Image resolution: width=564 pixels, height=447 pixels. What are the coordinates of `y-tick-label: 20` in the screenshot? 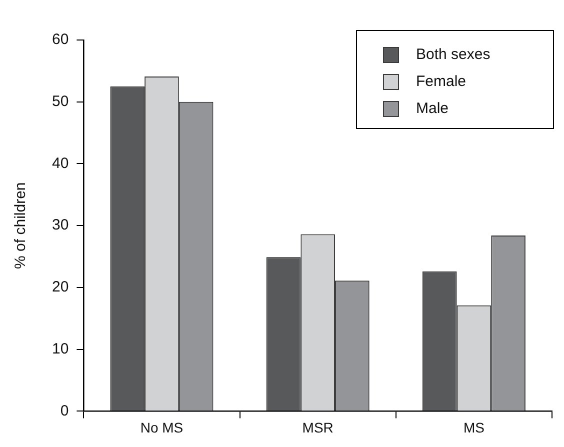 It's located at (60, 287).